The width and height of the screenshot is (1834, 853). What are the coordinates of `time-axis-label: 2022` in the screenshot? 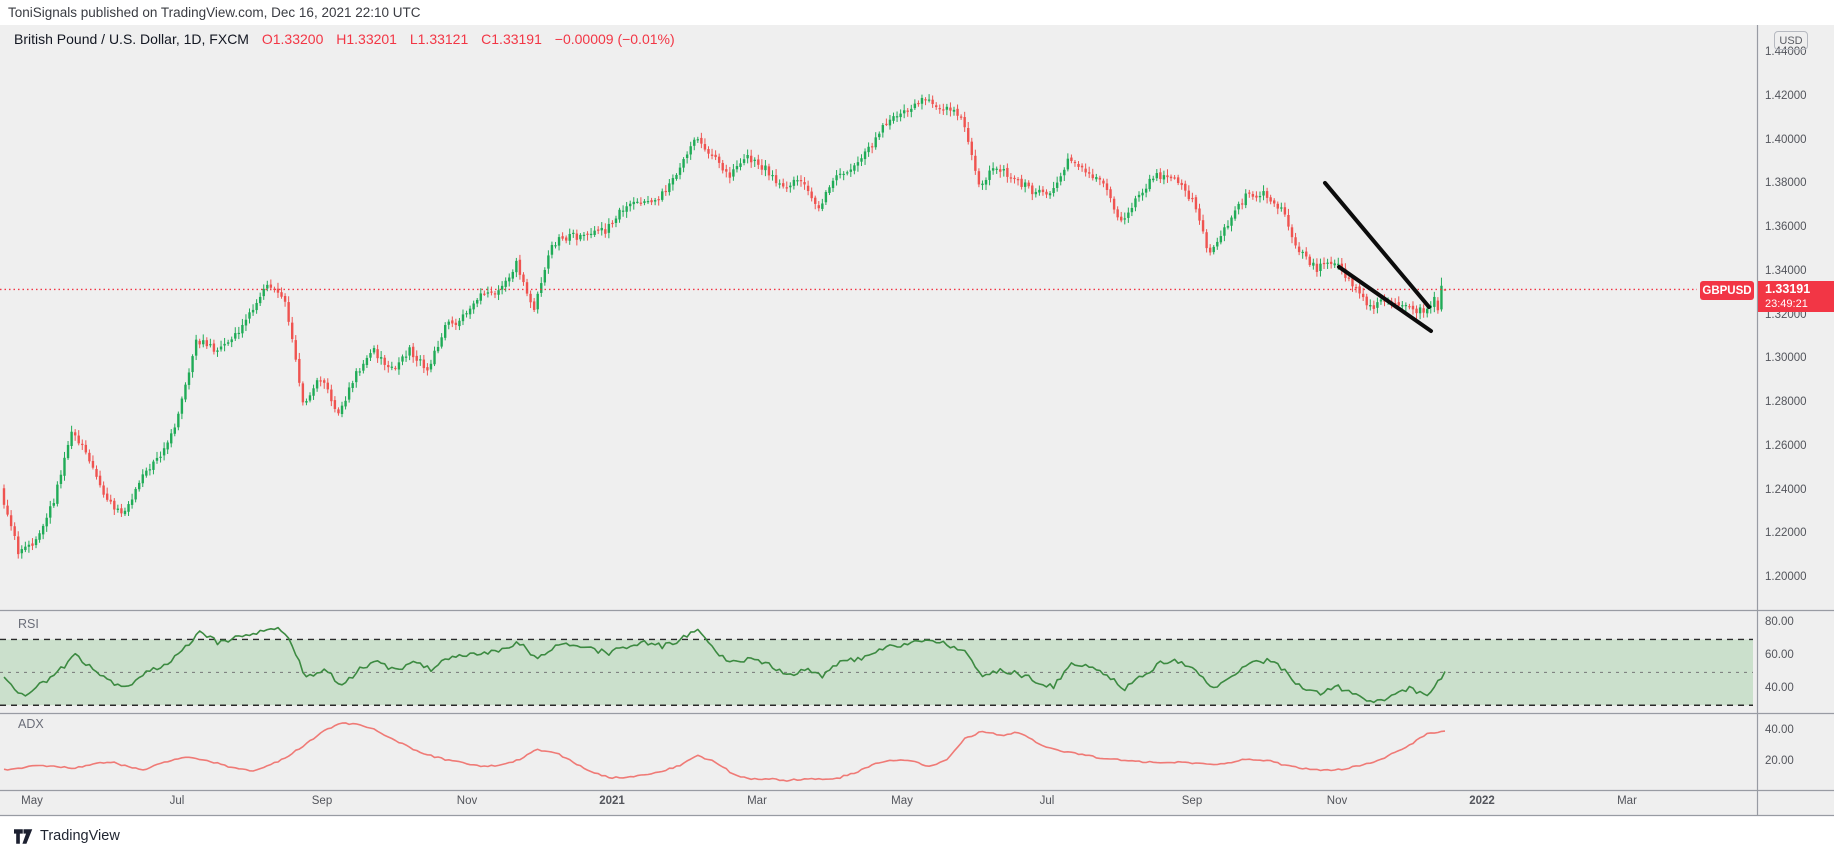 It's located at (1482, 801).